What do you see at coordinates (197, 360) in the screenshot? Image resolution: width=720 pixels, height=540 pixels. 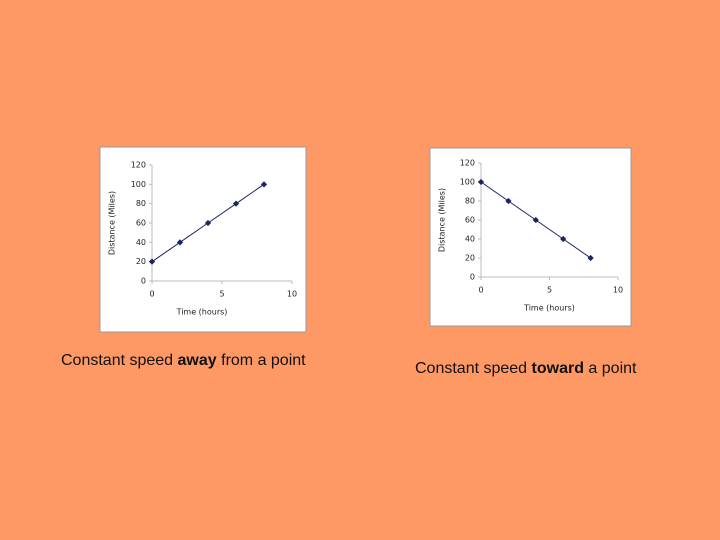 I see `caption-emphasis: away` at bounding box center [197, 360].